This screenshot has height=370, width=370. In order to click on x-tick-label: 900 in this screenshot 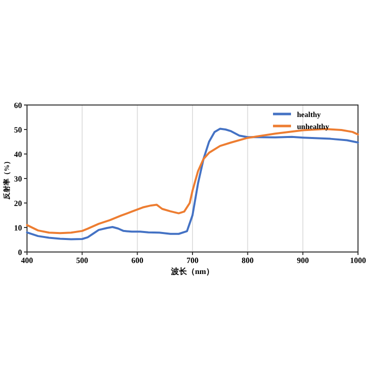, I will do `click(302, 260)`.